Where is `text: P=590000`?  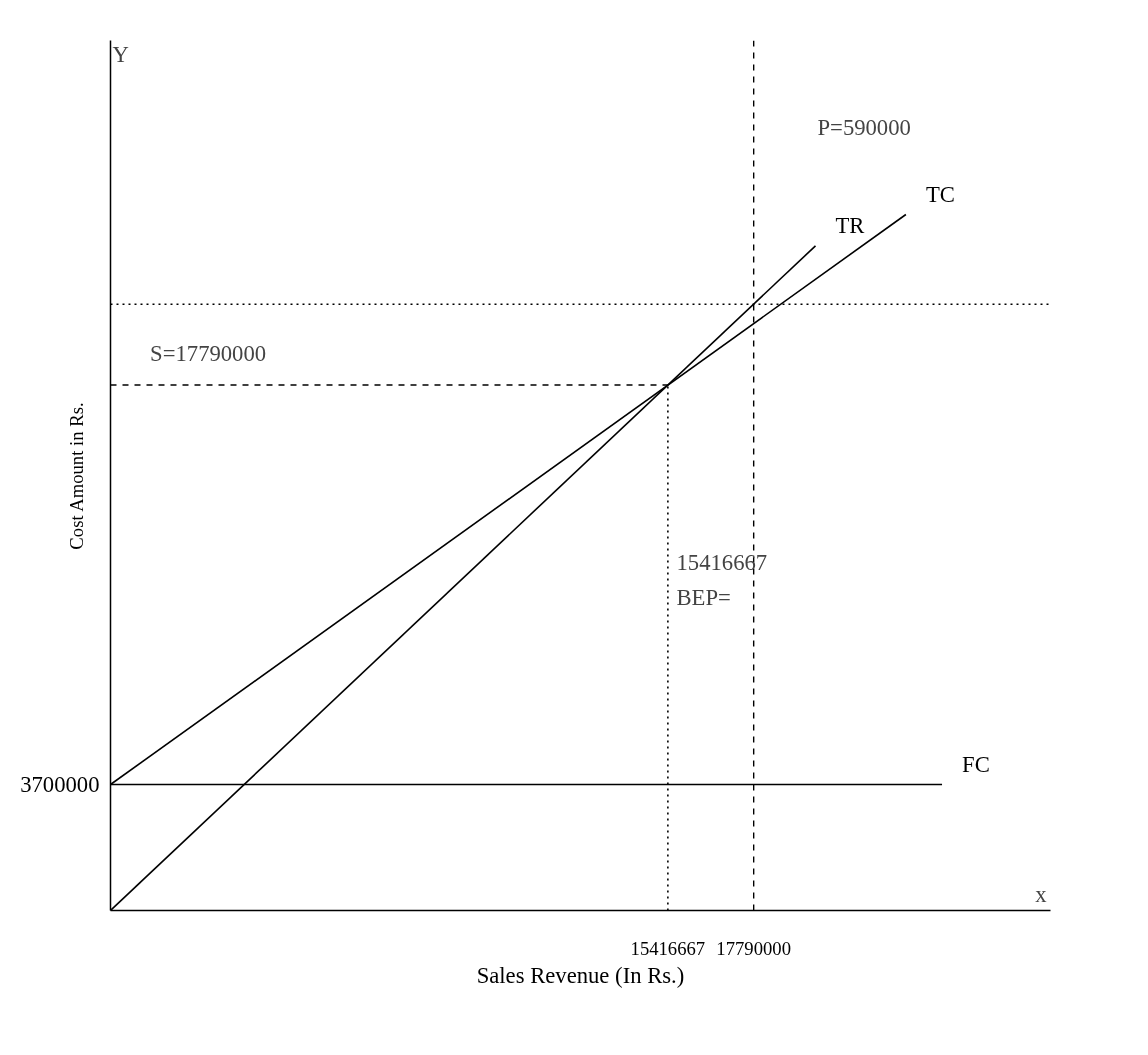 text: P=590000 is located at coordinates (864, 127).